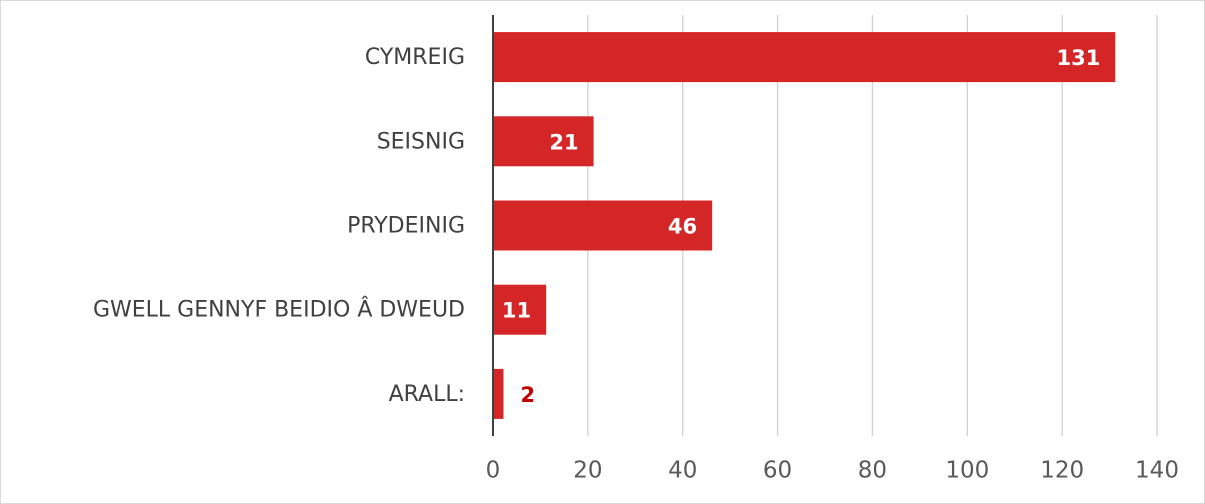 This screenshot has width=1205, height=504. What do you see at coordinates (279, 310) in the screenshot?
I see `y-tick-label: GWELL GENNYF BEIDIO Â DWEUD` at bounding box center [279, 310].